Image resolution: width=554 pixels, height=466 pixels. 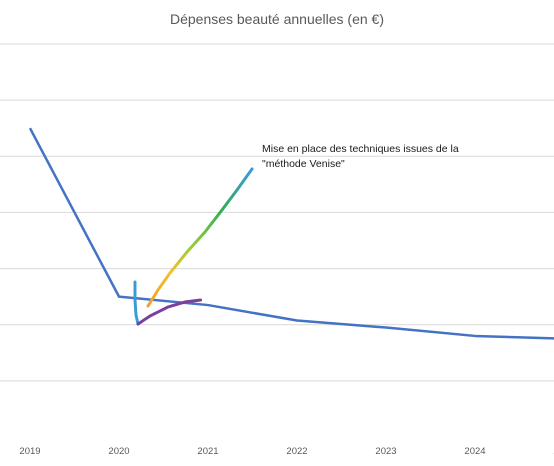 What do you see at coordinates (474, 451) in the screenshot?
I see `x-tick-label: 2024` at bounding box center [474, 451].